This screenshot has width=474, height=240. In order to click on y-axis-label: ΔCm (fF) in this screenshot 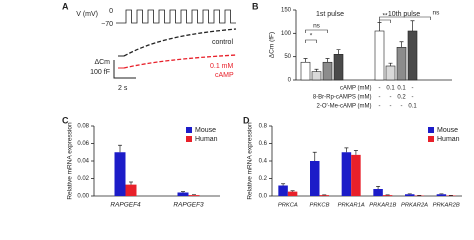, I will do `click(272, 45)`.